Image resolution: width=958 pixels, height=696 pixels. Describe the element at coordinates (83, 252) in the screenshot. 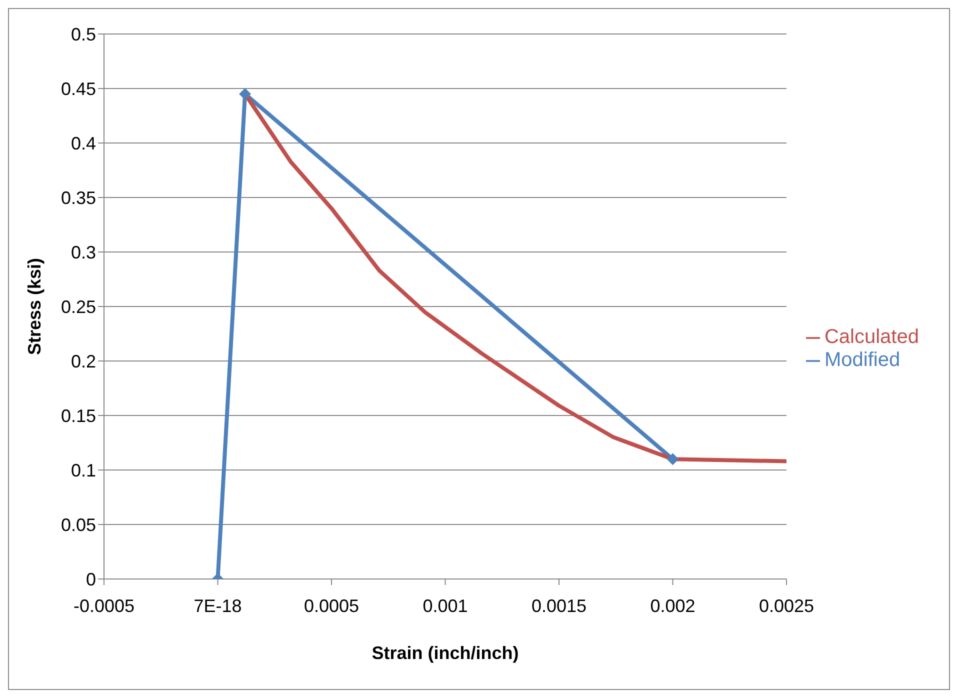

I see `y-tick-label: 0.3` at that location.